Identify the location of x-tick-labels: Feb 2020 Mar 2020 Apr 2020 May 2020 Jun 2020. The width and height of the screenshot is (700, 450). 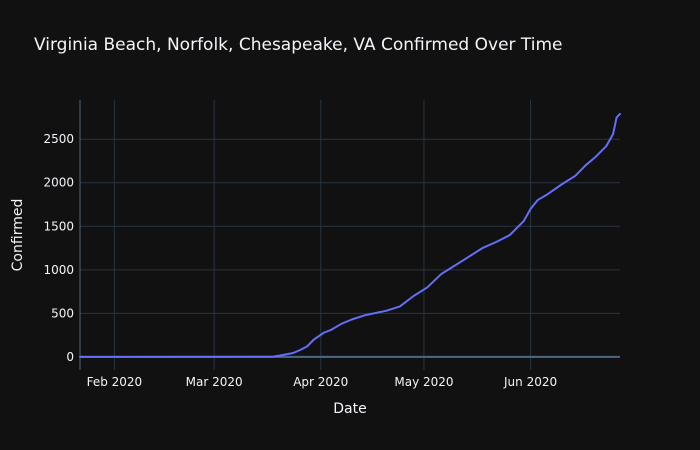
(322, 382).